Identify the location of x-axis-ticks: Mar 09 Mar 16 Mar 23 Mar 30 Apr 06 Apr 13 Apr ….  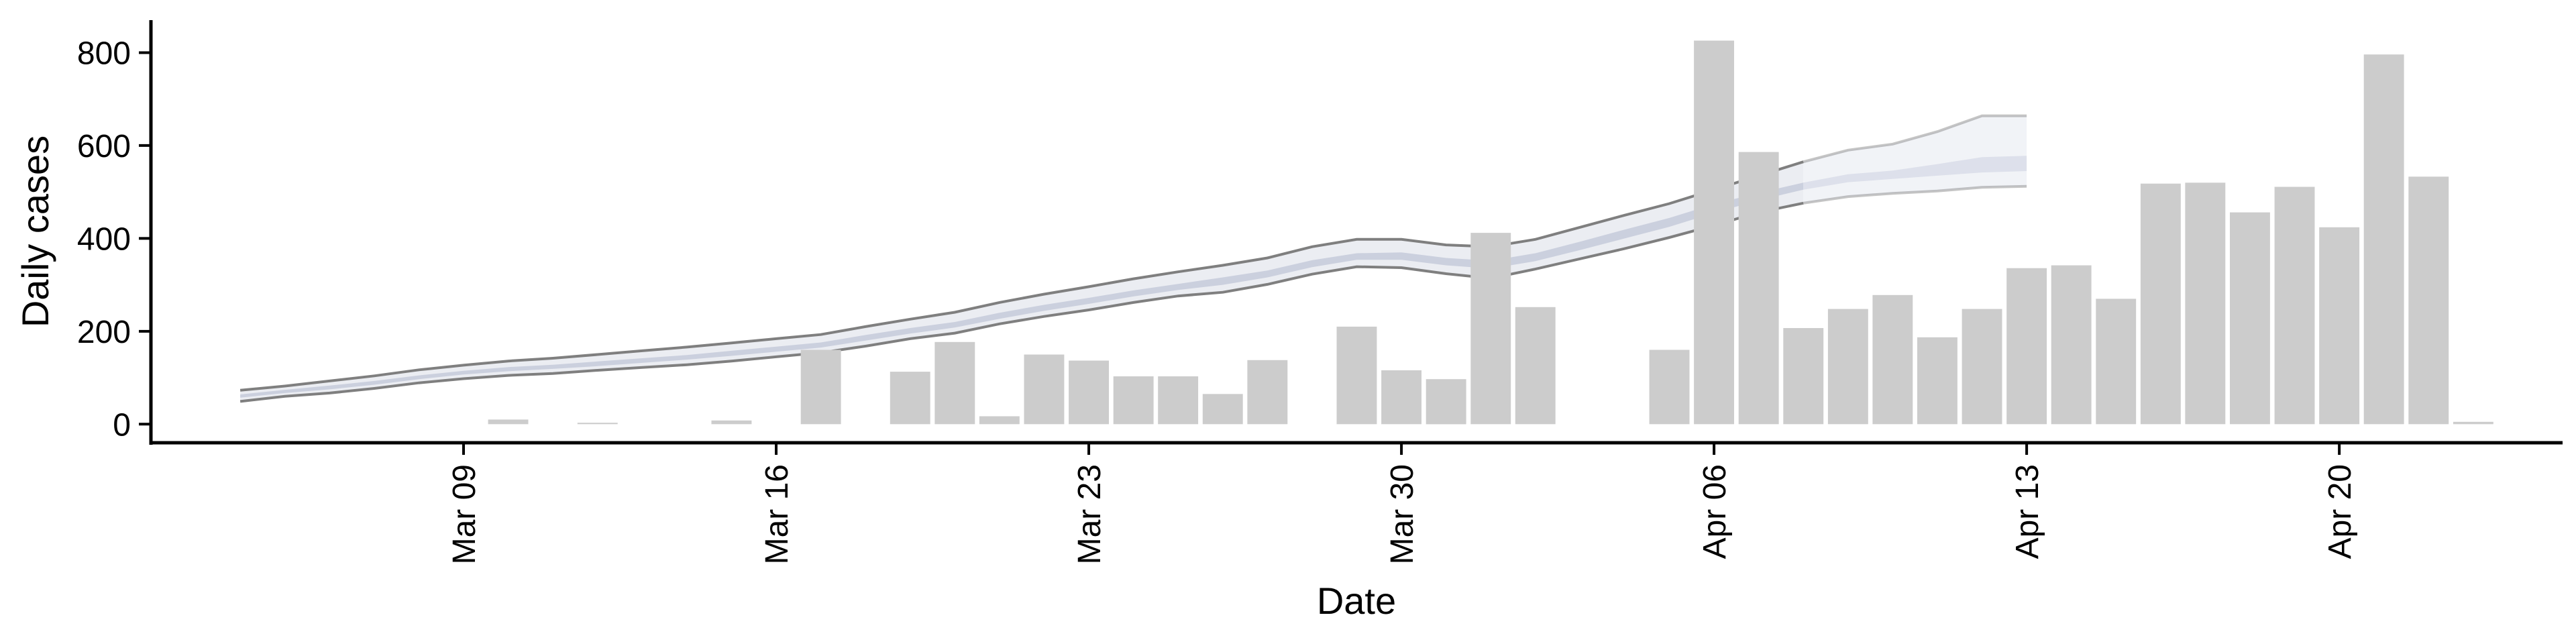
(1402, 503).